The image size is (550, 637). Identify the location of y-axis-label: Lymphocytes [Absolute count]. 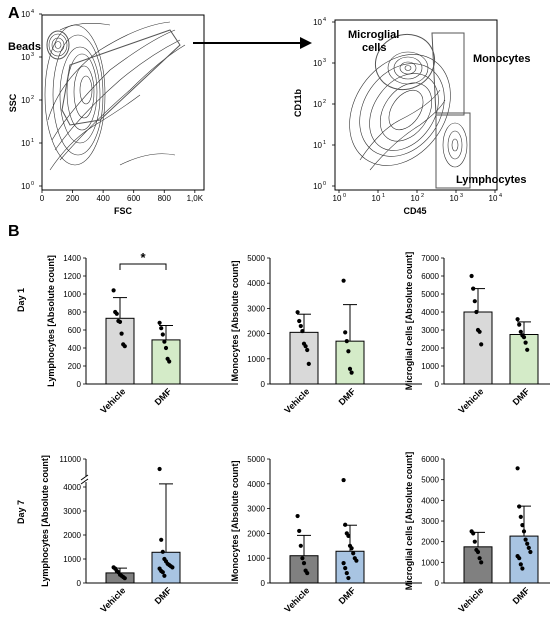
(45, 521).